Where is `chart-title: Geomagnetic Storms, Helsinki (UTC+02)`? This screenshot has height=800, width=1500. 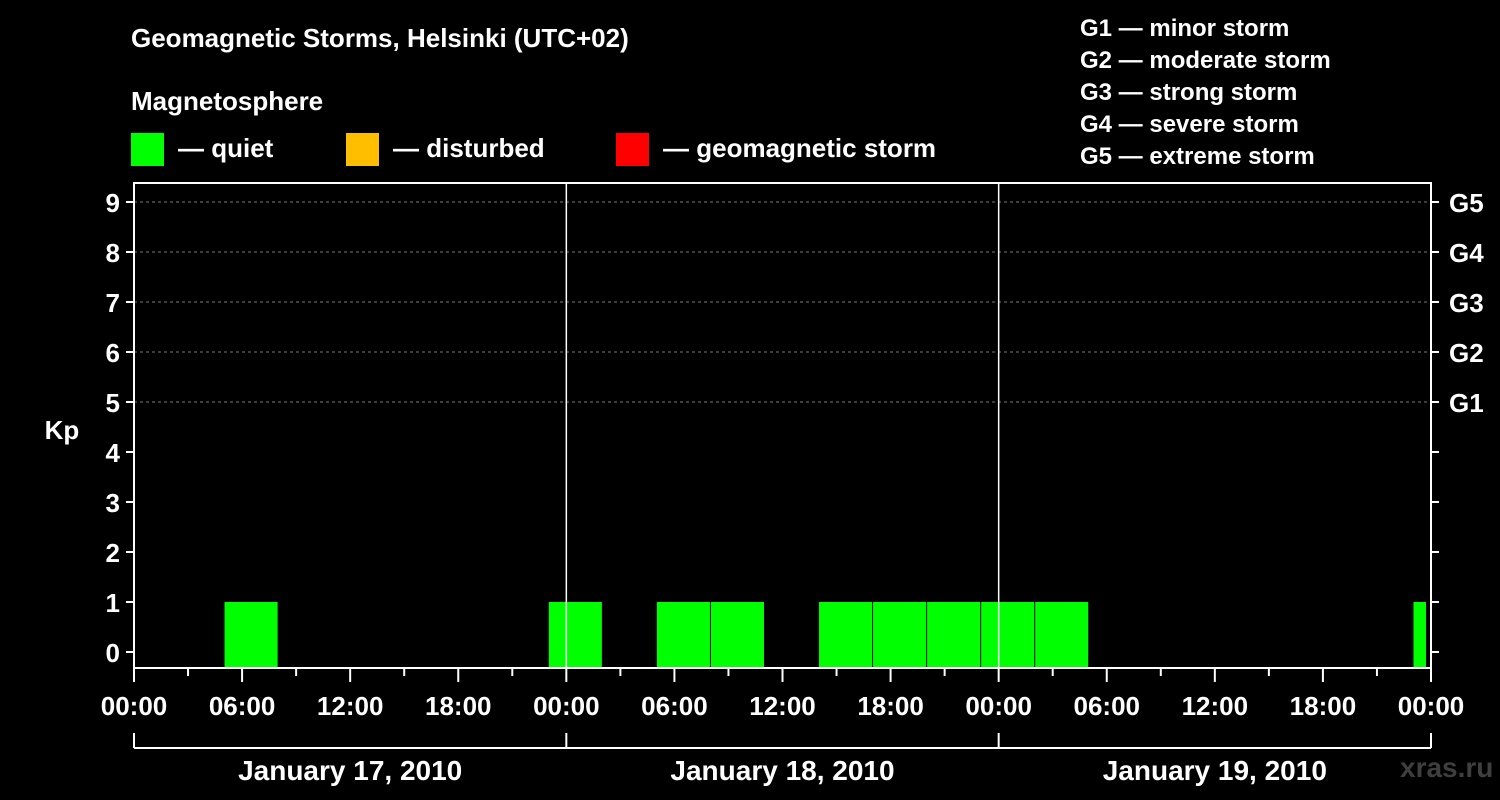
chart-title: Geomagnetic Storms, Helsinki (UTC+02) is located at coordinates (380, 38).